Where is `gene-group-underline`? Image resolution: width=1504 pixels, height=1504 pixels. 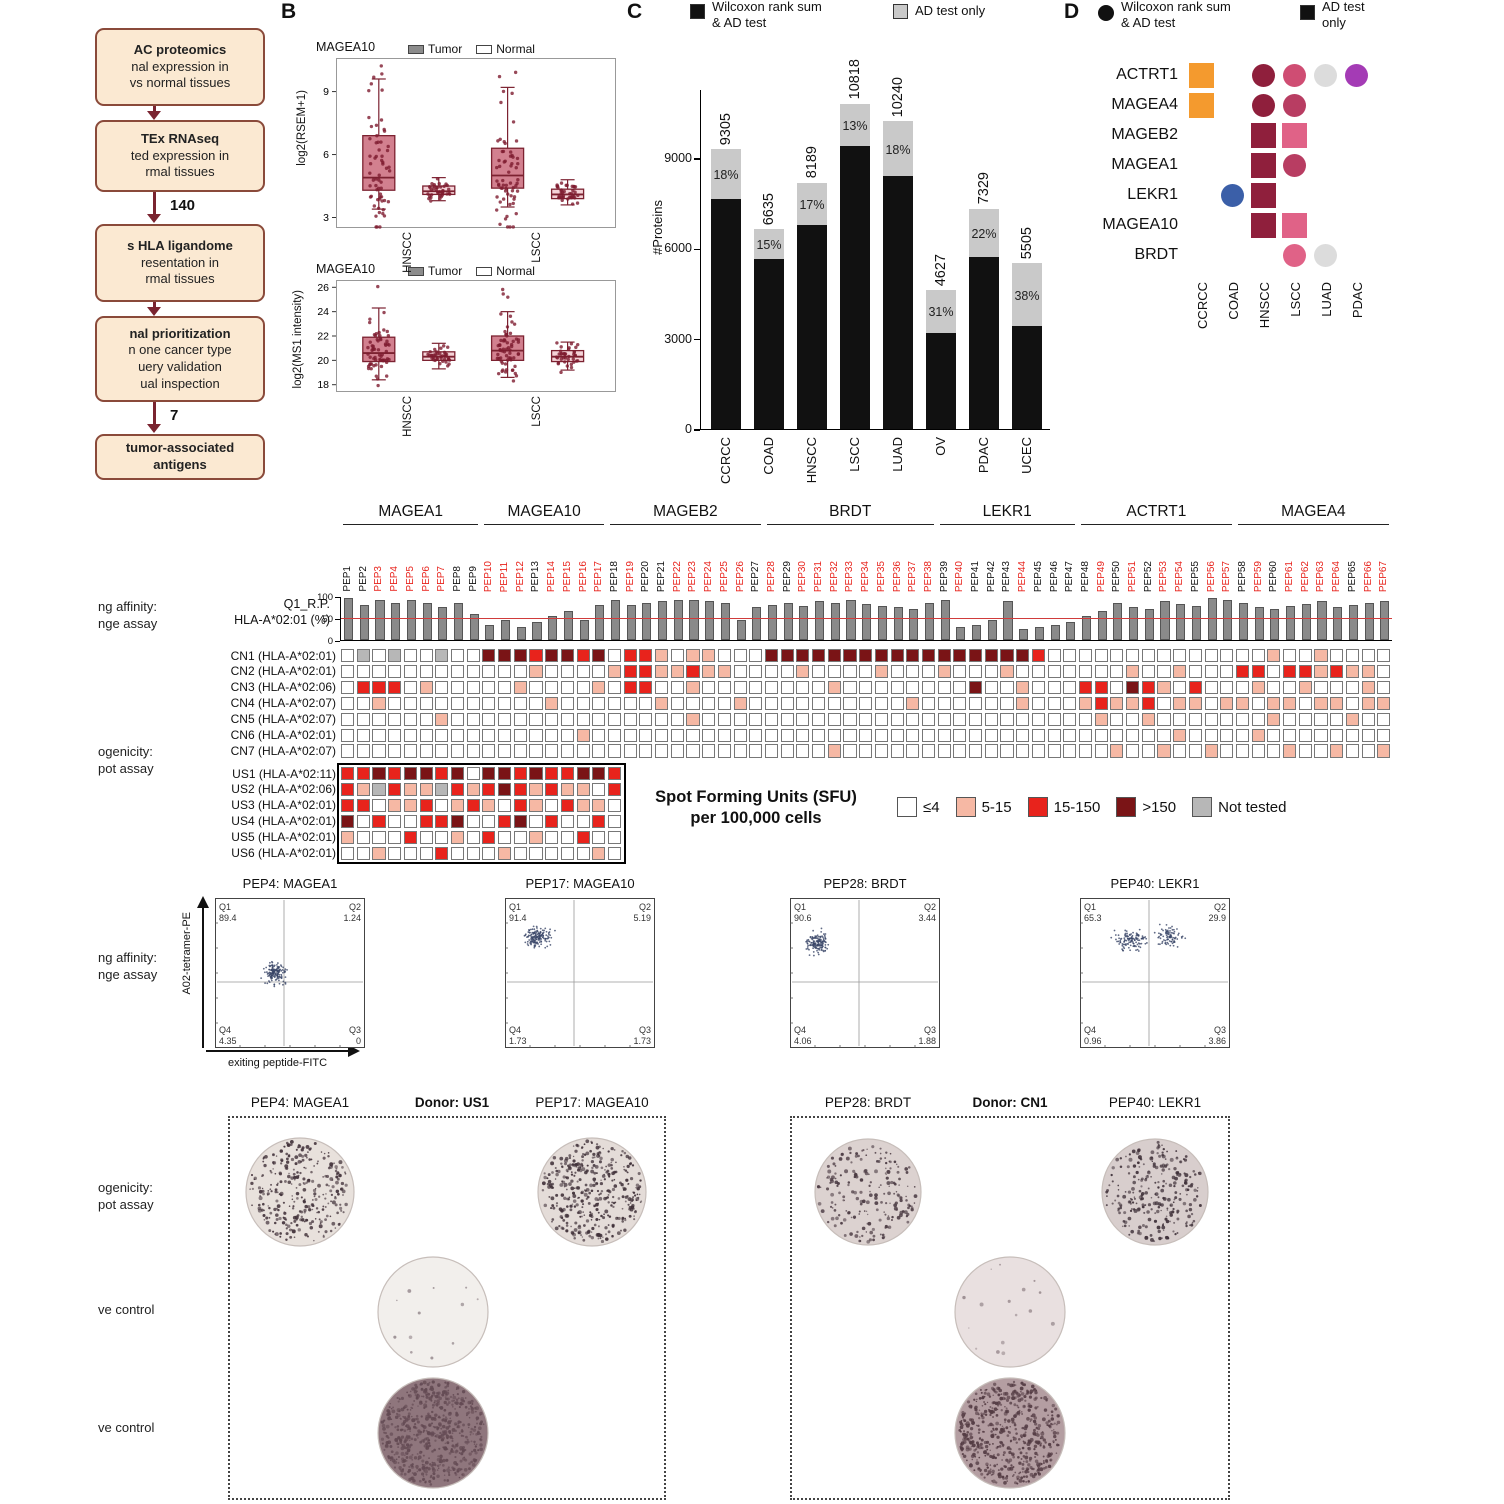 gene-group-underline is located at coordinates (1007, 524).